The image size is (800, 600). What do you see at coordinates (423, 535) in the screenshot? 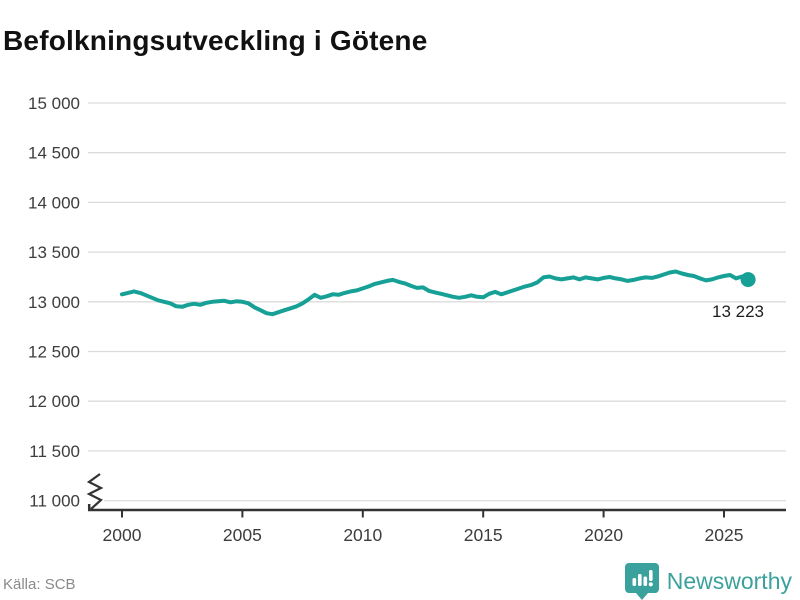
I see `x-axis-tick-labels: 2000 2005 2010 2015 2020 2025` at bounding box center [423, 535].